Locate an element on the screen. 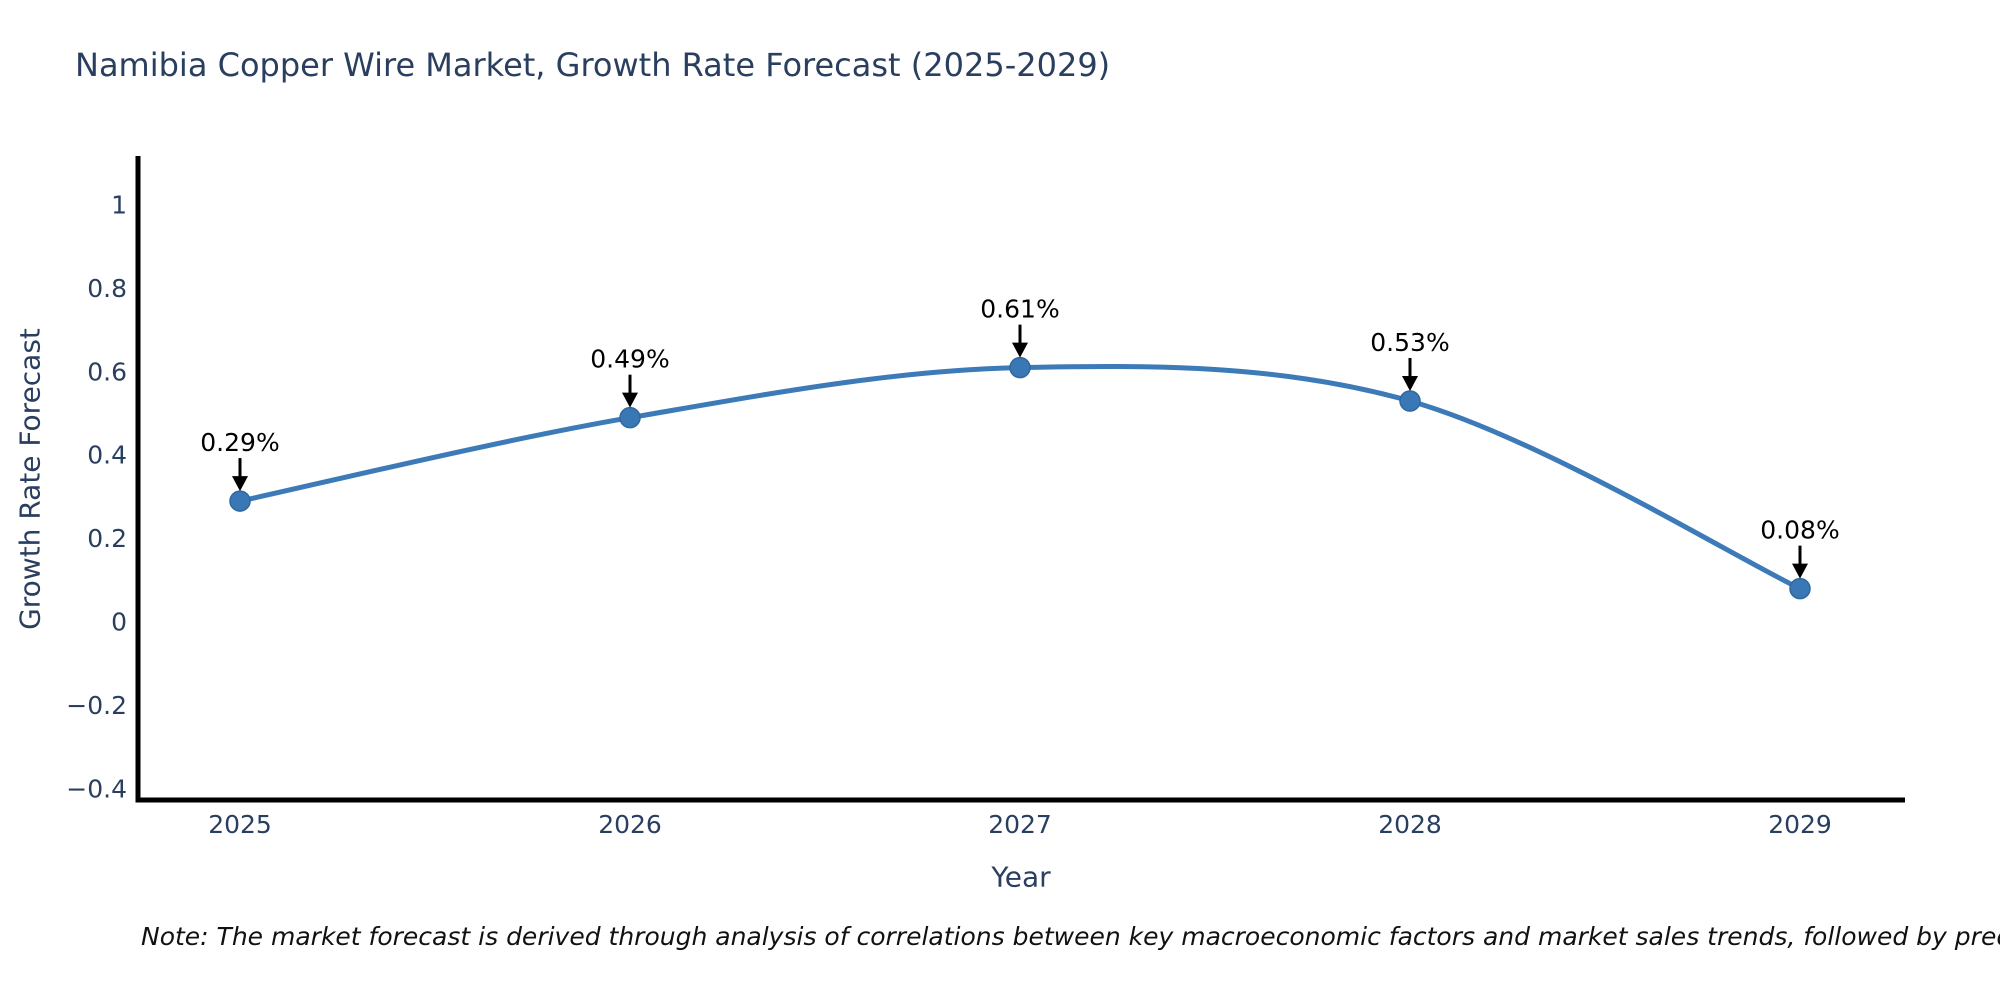 The image size is (2000, 1000). x-tick-label: 2025 is located at coordinates (240, 824).